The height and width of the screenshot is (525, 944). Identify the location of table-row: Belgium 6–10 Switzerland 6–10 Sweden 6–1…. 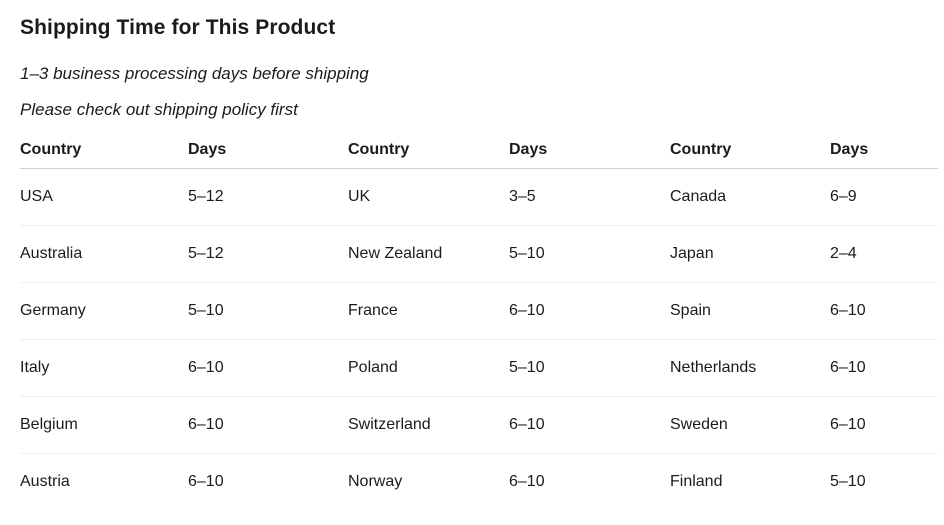
(479, 425).